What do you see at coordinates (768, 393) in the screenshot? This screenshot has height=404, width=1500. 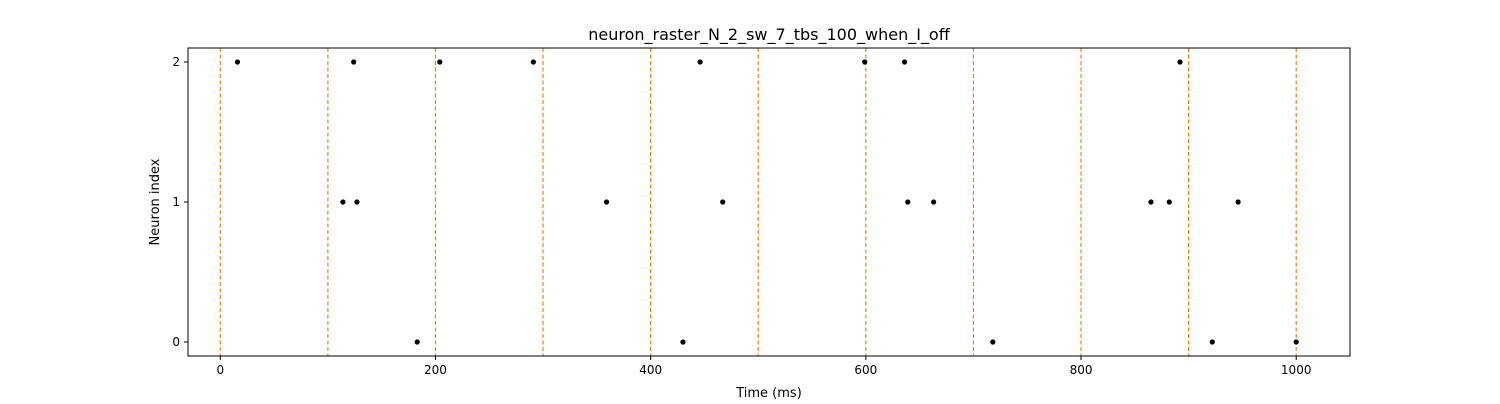 I see `x-axis-label: Time (ms)` at bounding box center [768, 393].